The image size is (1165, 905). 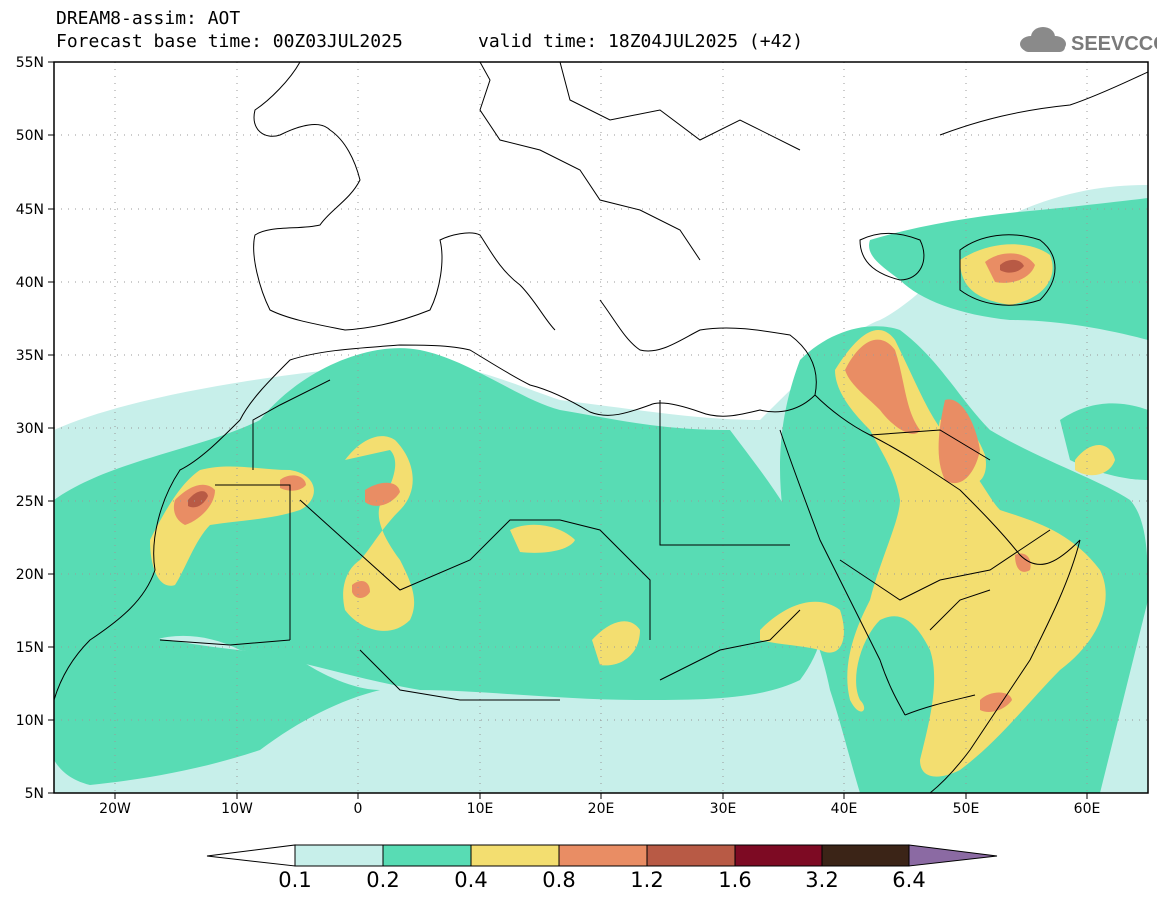 What do you see at coordinates (647, 880) in the screenshot?
I see `colorbar-label: 1.2` at bounding box center [647, 880].